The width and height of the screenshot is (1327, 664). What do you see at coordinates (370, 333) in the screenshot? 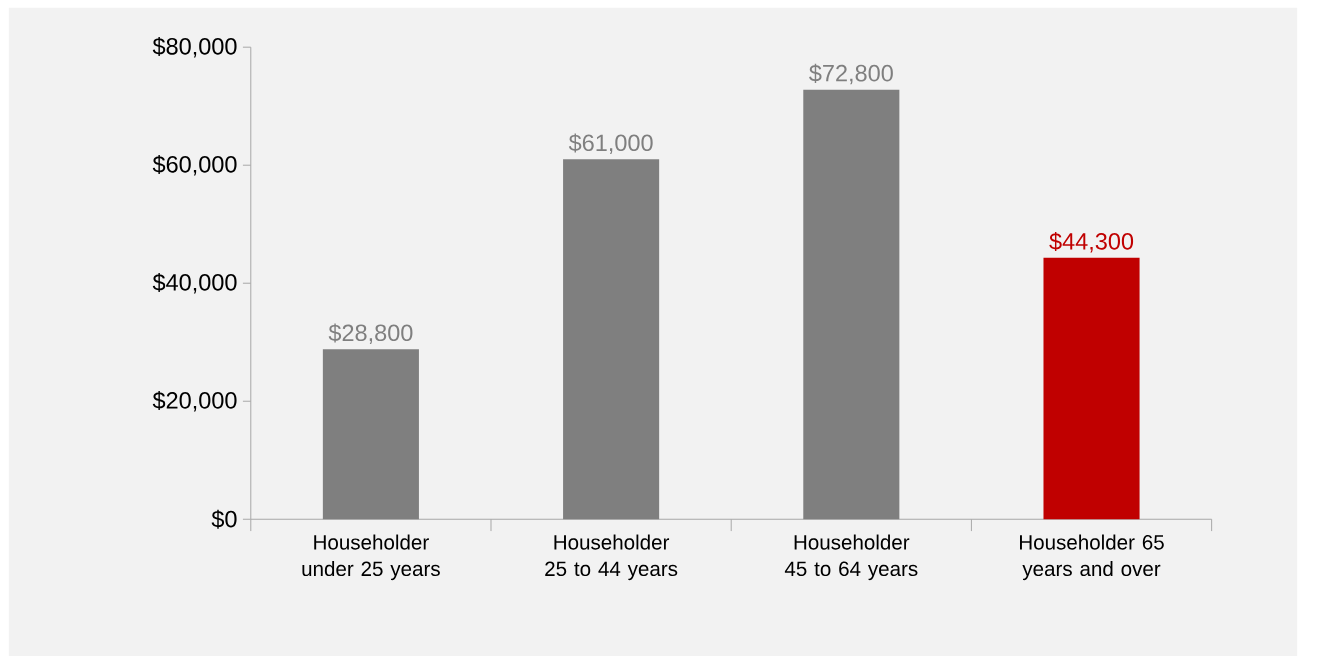
I see `data-label: $28,800` at bounding box center [370, 333].